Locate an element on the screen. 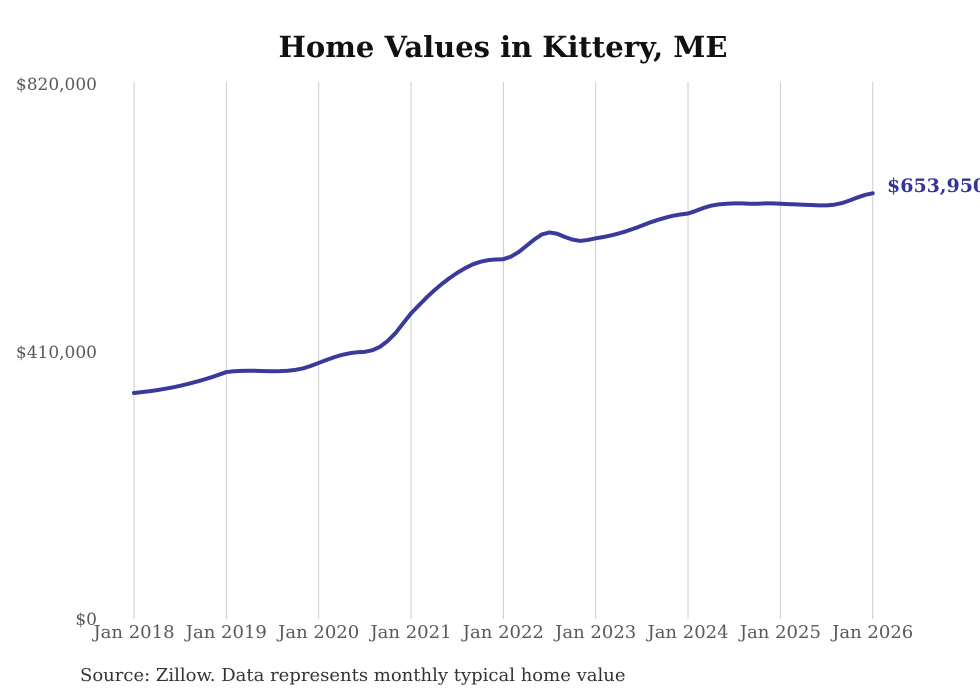  x-tick-label: Jan 2026 is located at coordinates (873, 632).